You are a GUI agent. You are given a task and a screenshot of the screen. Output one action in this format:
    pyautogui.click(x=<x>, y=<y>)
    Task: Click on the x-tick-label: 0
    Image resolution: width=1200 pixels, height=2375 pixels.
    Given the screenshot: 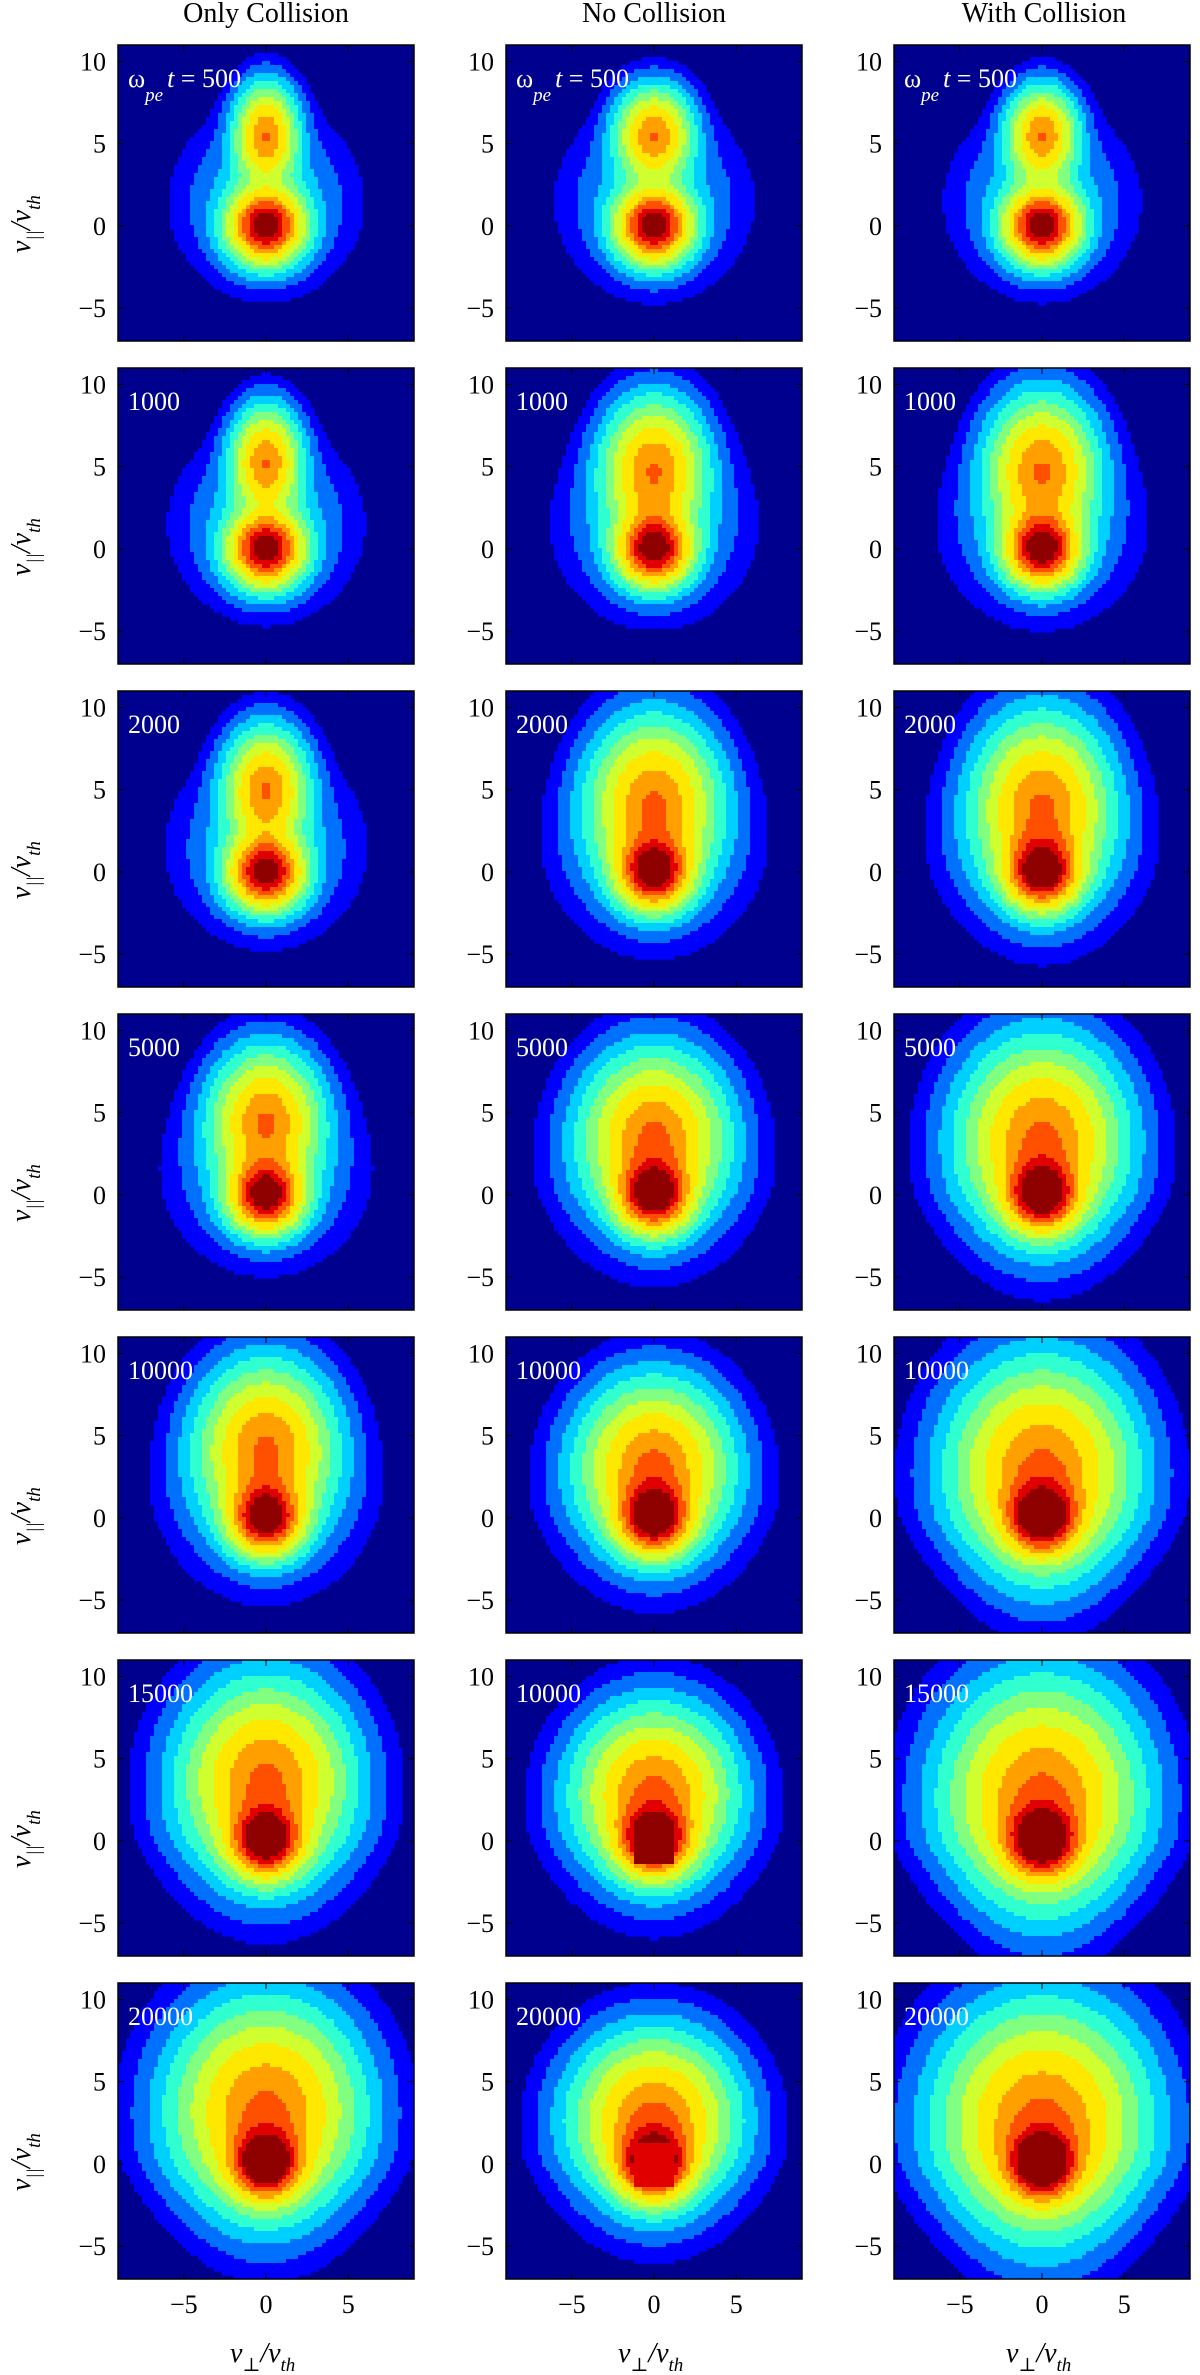 What is the action you would take?
    pyautogui.click(x=654, y=2304)
    